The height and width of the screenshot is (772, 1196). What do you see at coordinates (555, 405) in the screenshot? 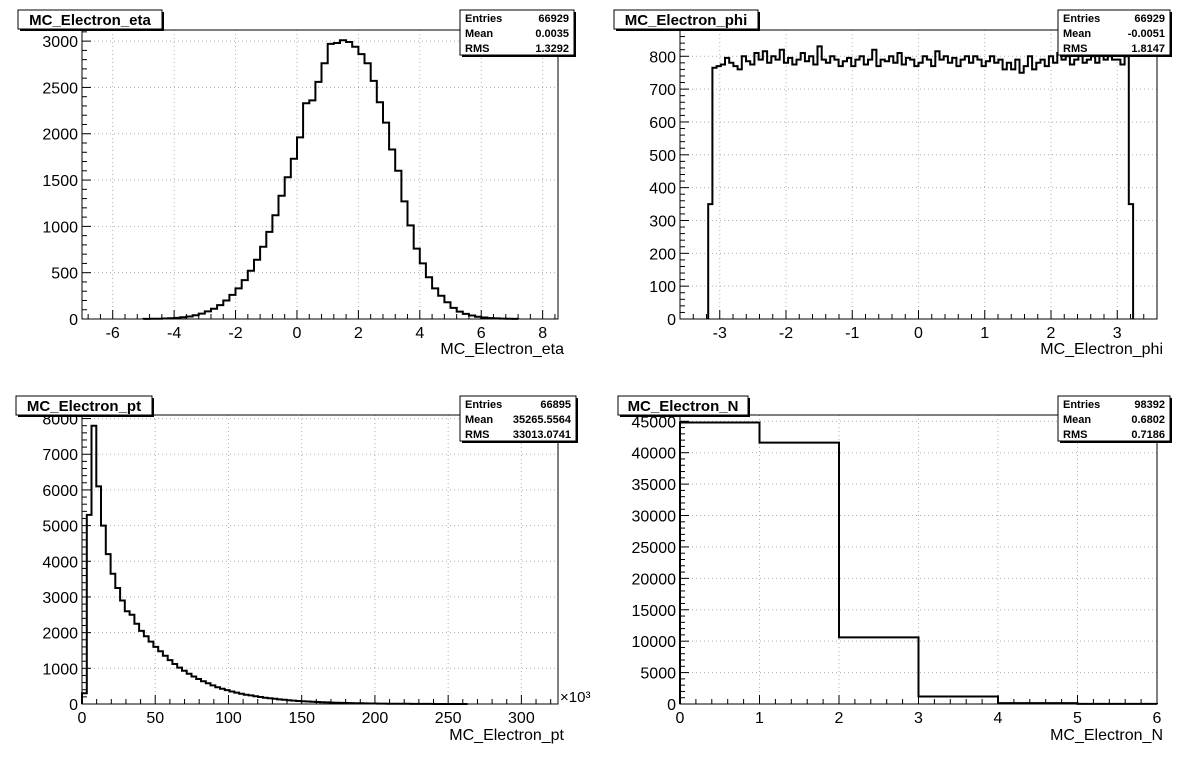
I see `stats-entries-value: 66895` at bounding box center [555, 405].